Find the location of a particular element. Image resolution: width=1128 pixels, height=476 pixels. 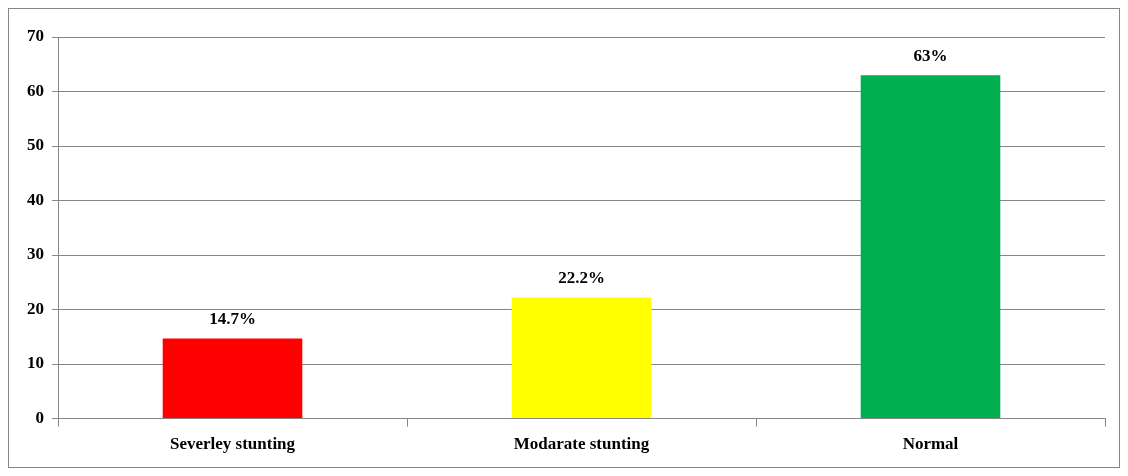

x-tick-label: Modarate stunting is located at coordinates (581, 444).